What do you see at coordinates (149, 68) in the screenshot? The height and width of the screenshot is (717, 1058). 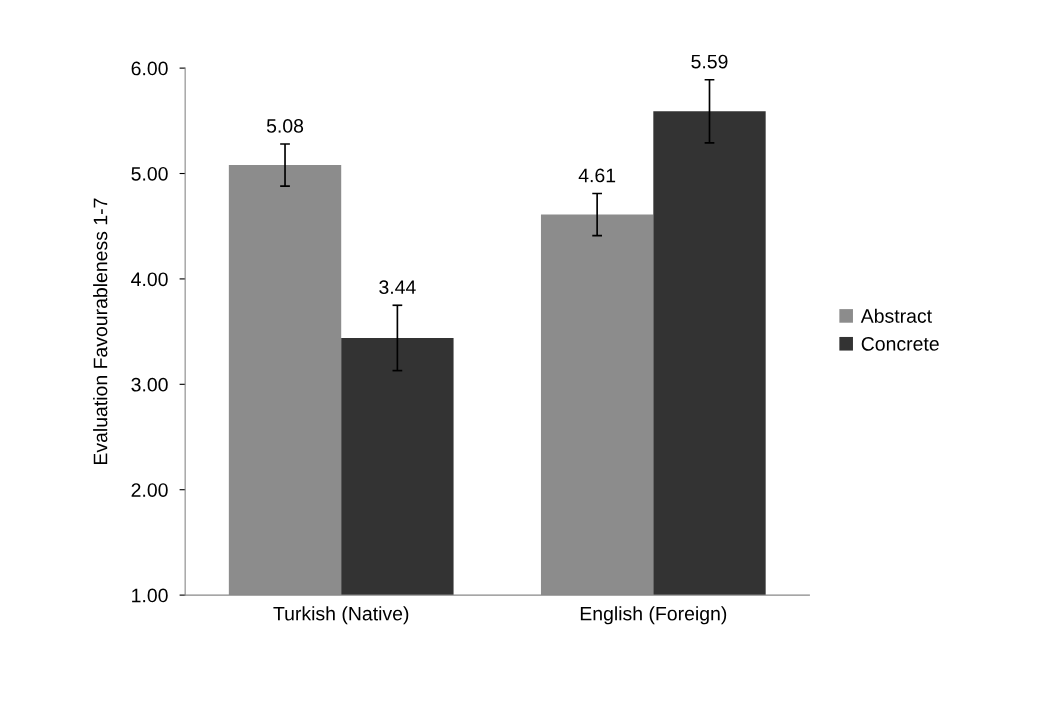 I see `y-tick-label: 6.00` at bounding box center [149, 68].